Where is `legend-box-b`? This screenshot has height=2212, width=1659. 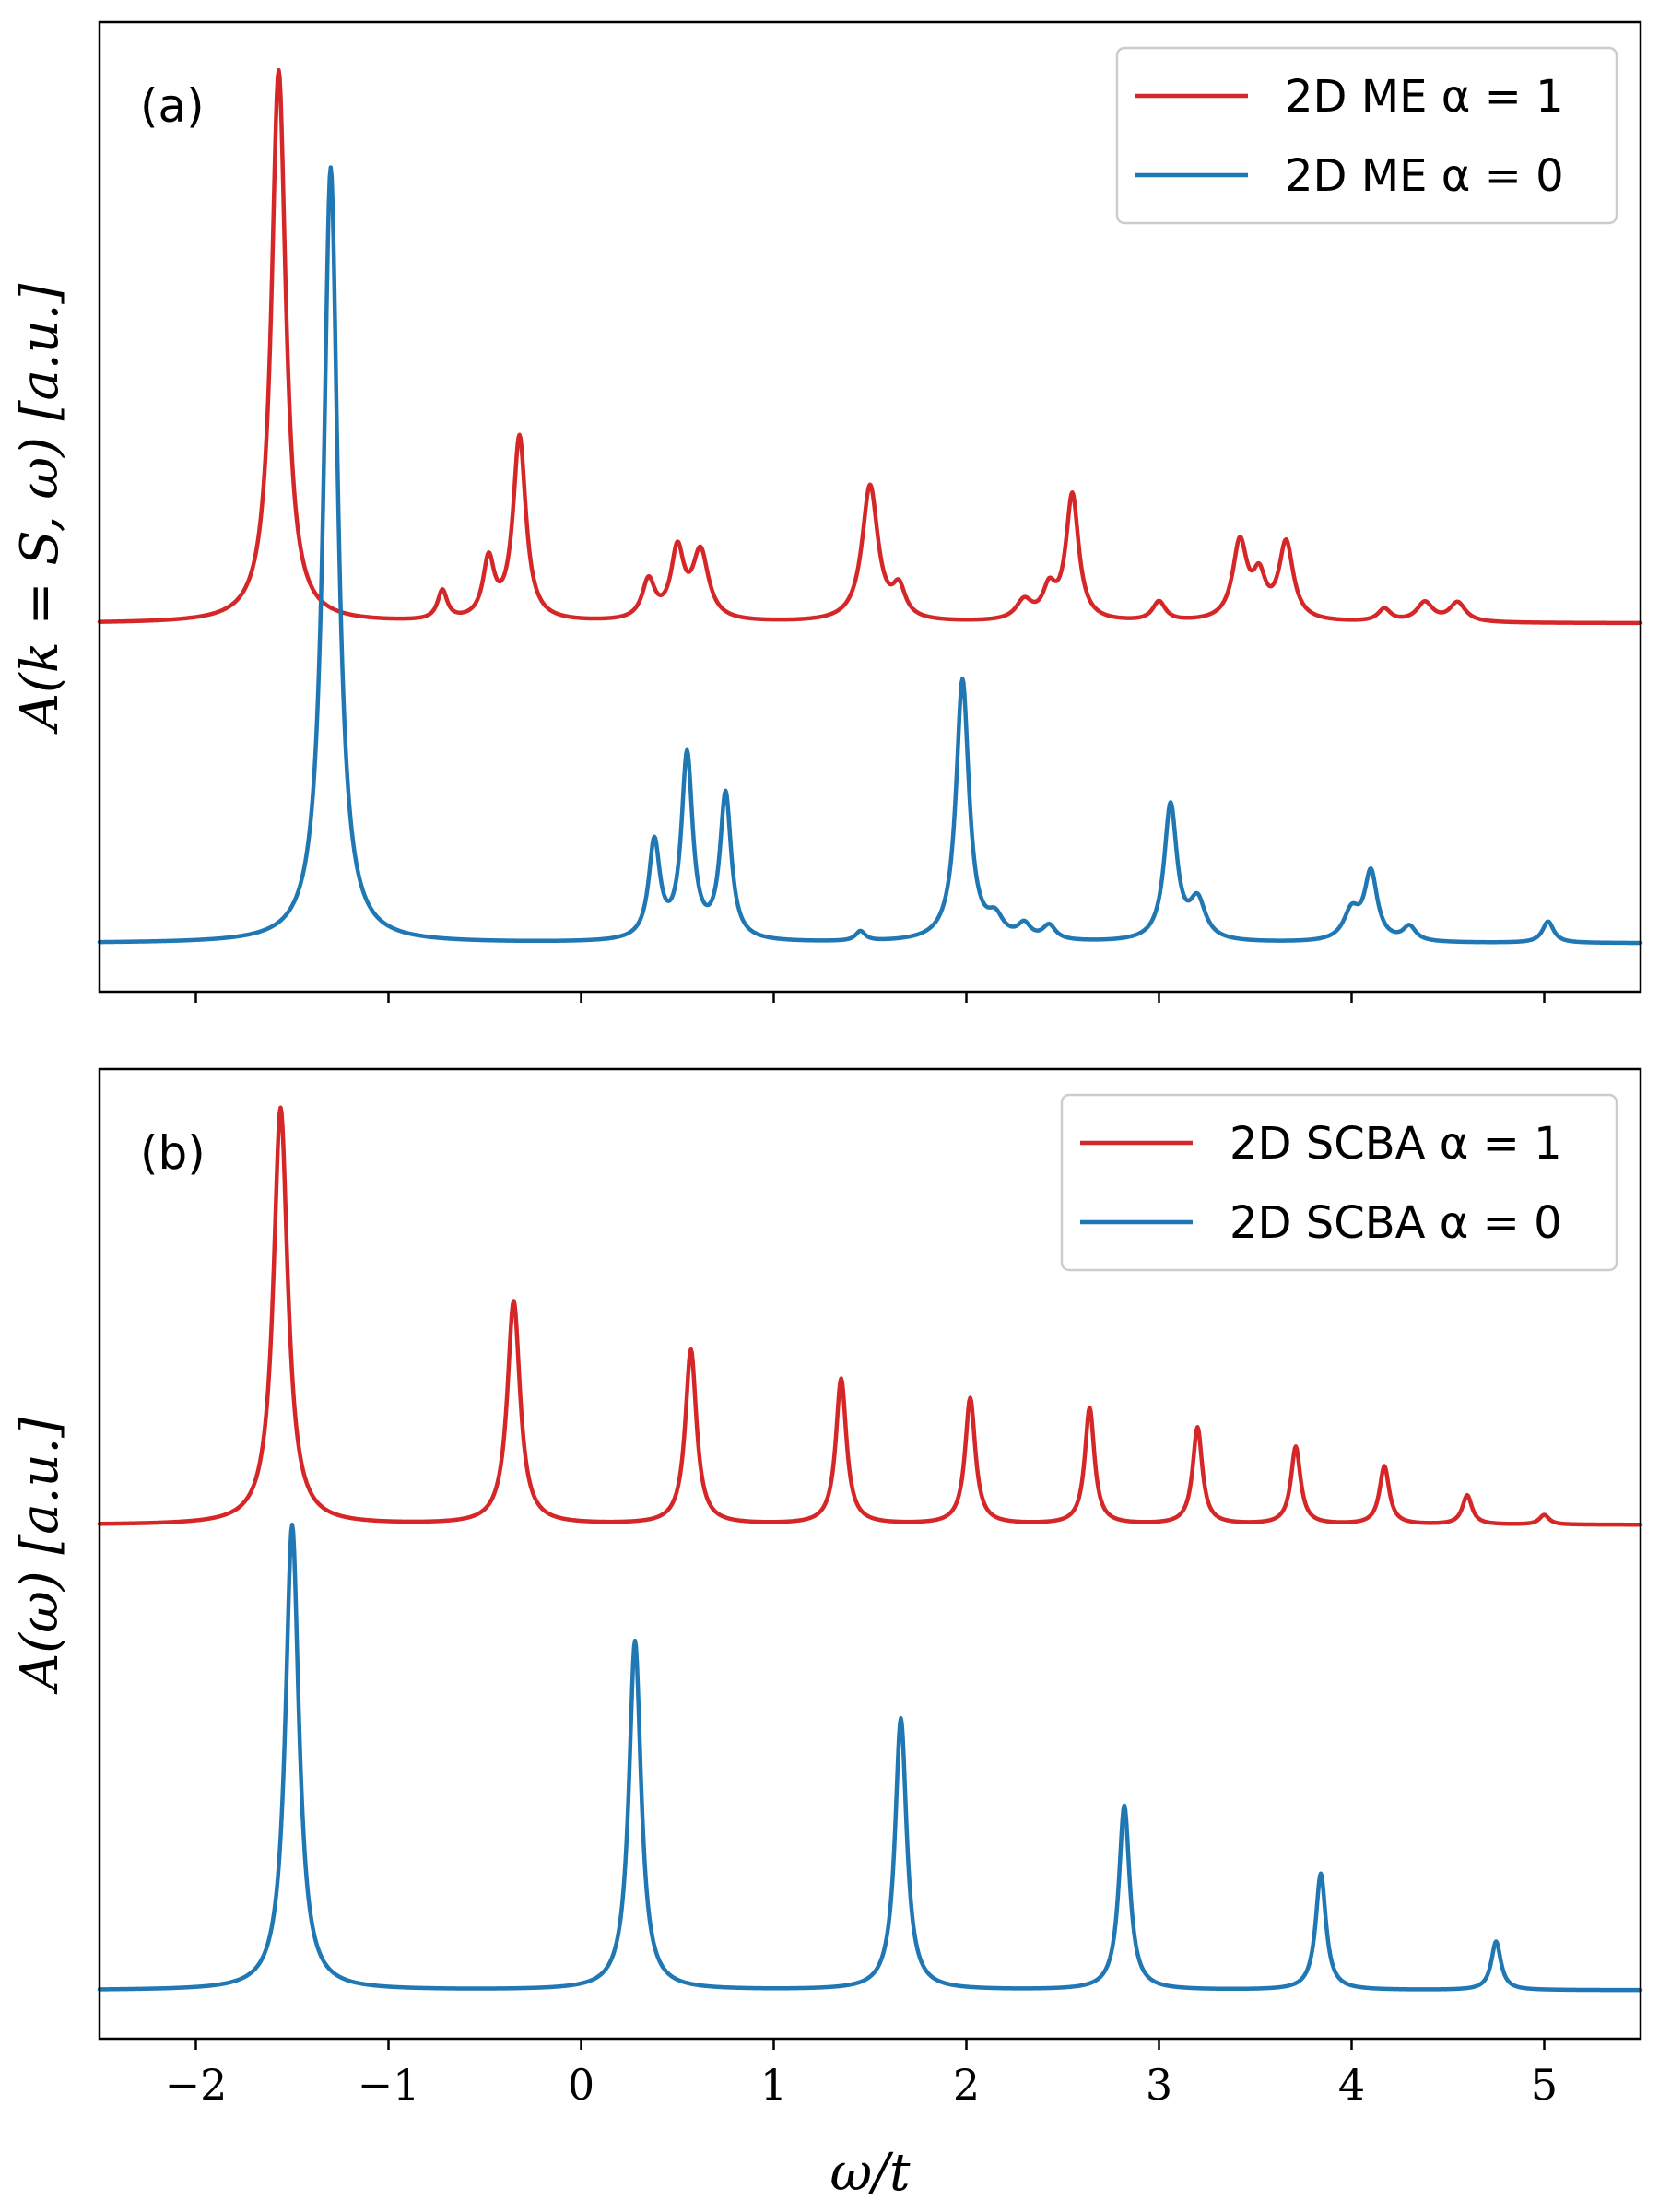
legend-box-b is located at coordinates (1339, 1182).